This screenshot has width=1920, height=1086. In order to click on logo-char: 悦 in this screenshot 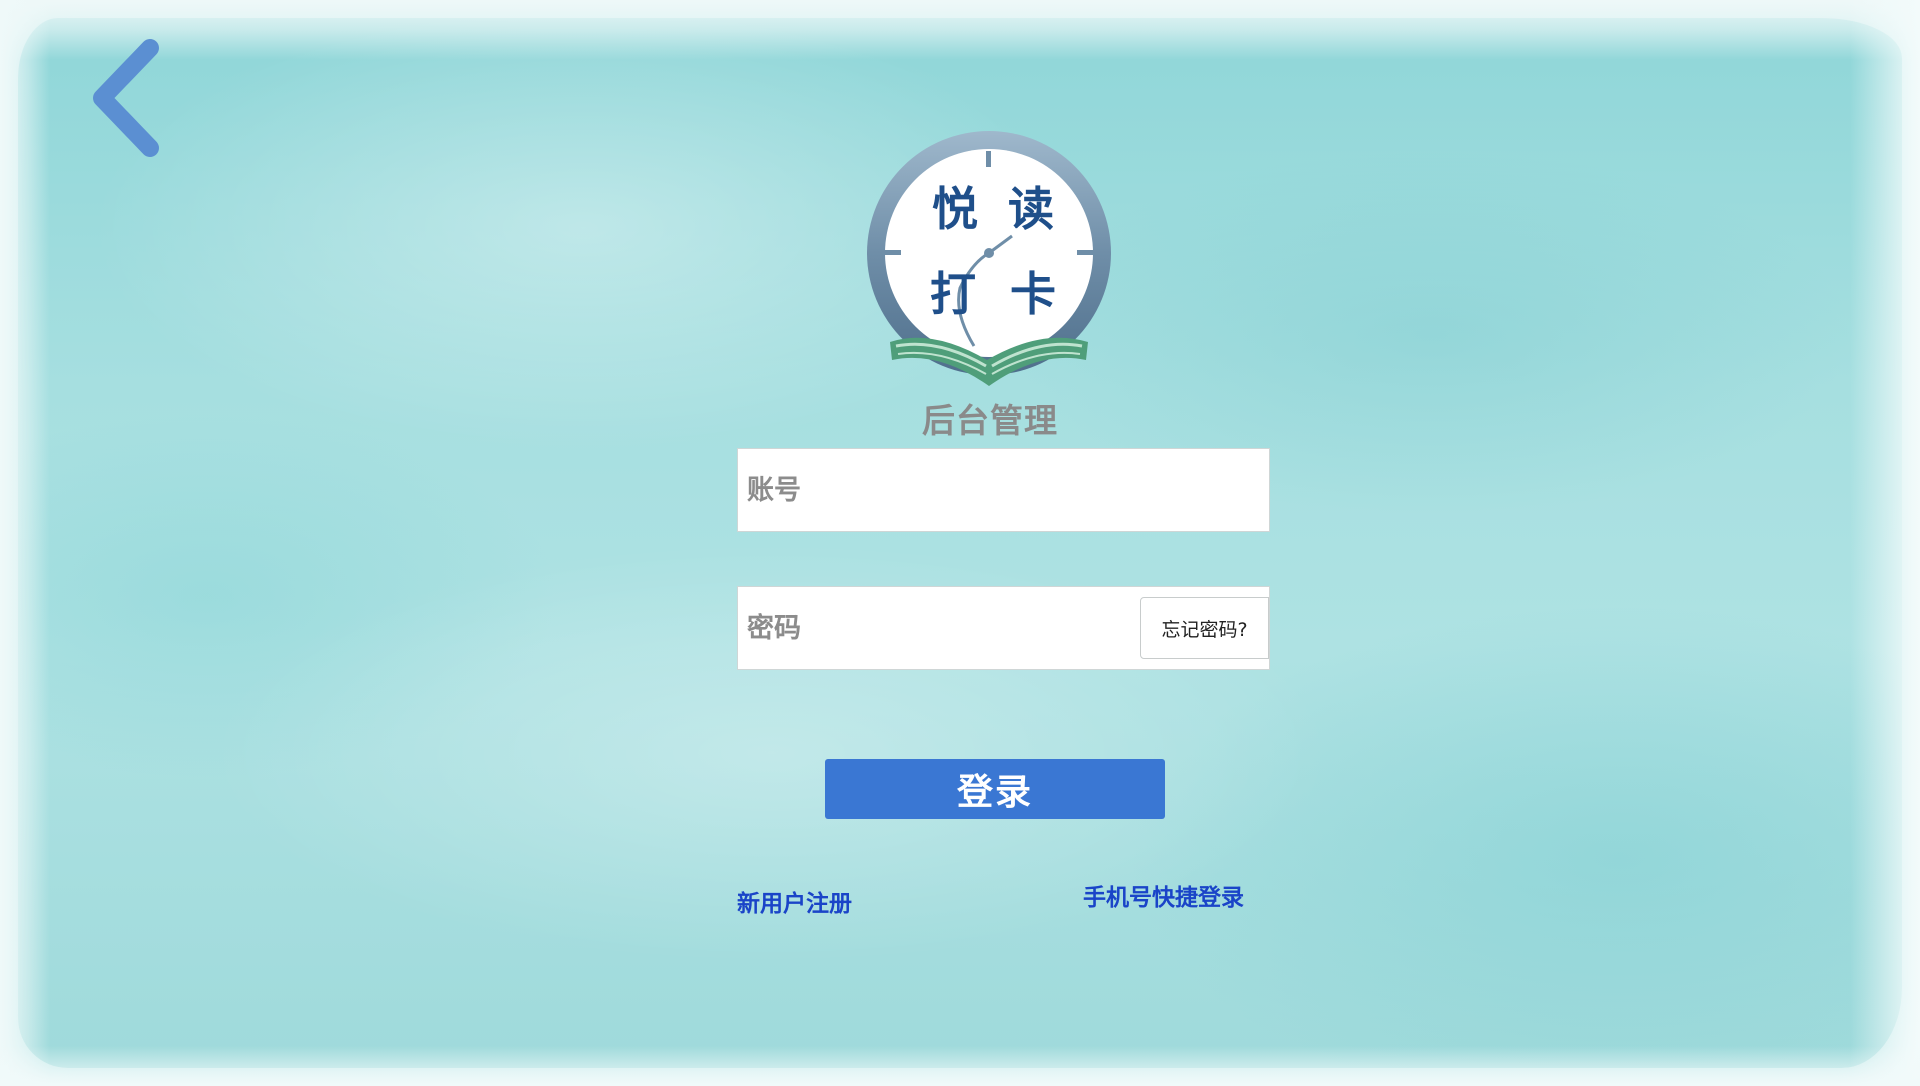, I will do `click(955, 209)`.